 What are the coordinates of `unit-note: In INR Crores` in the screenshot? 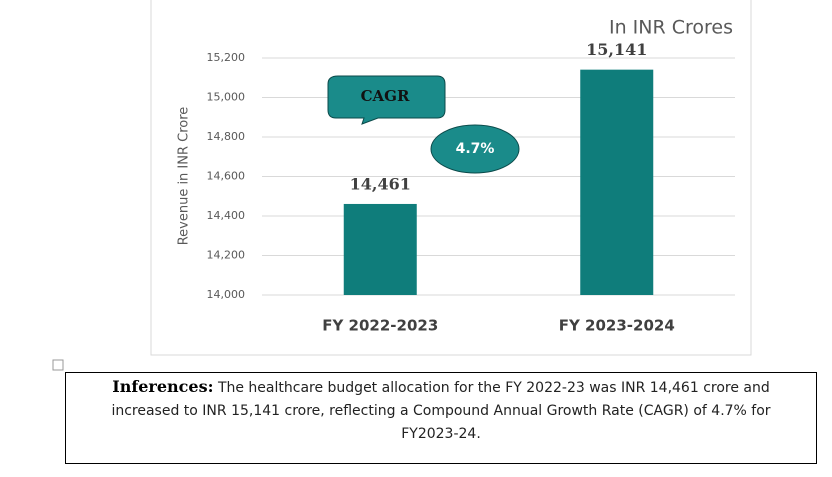 It's located at (671, 28).